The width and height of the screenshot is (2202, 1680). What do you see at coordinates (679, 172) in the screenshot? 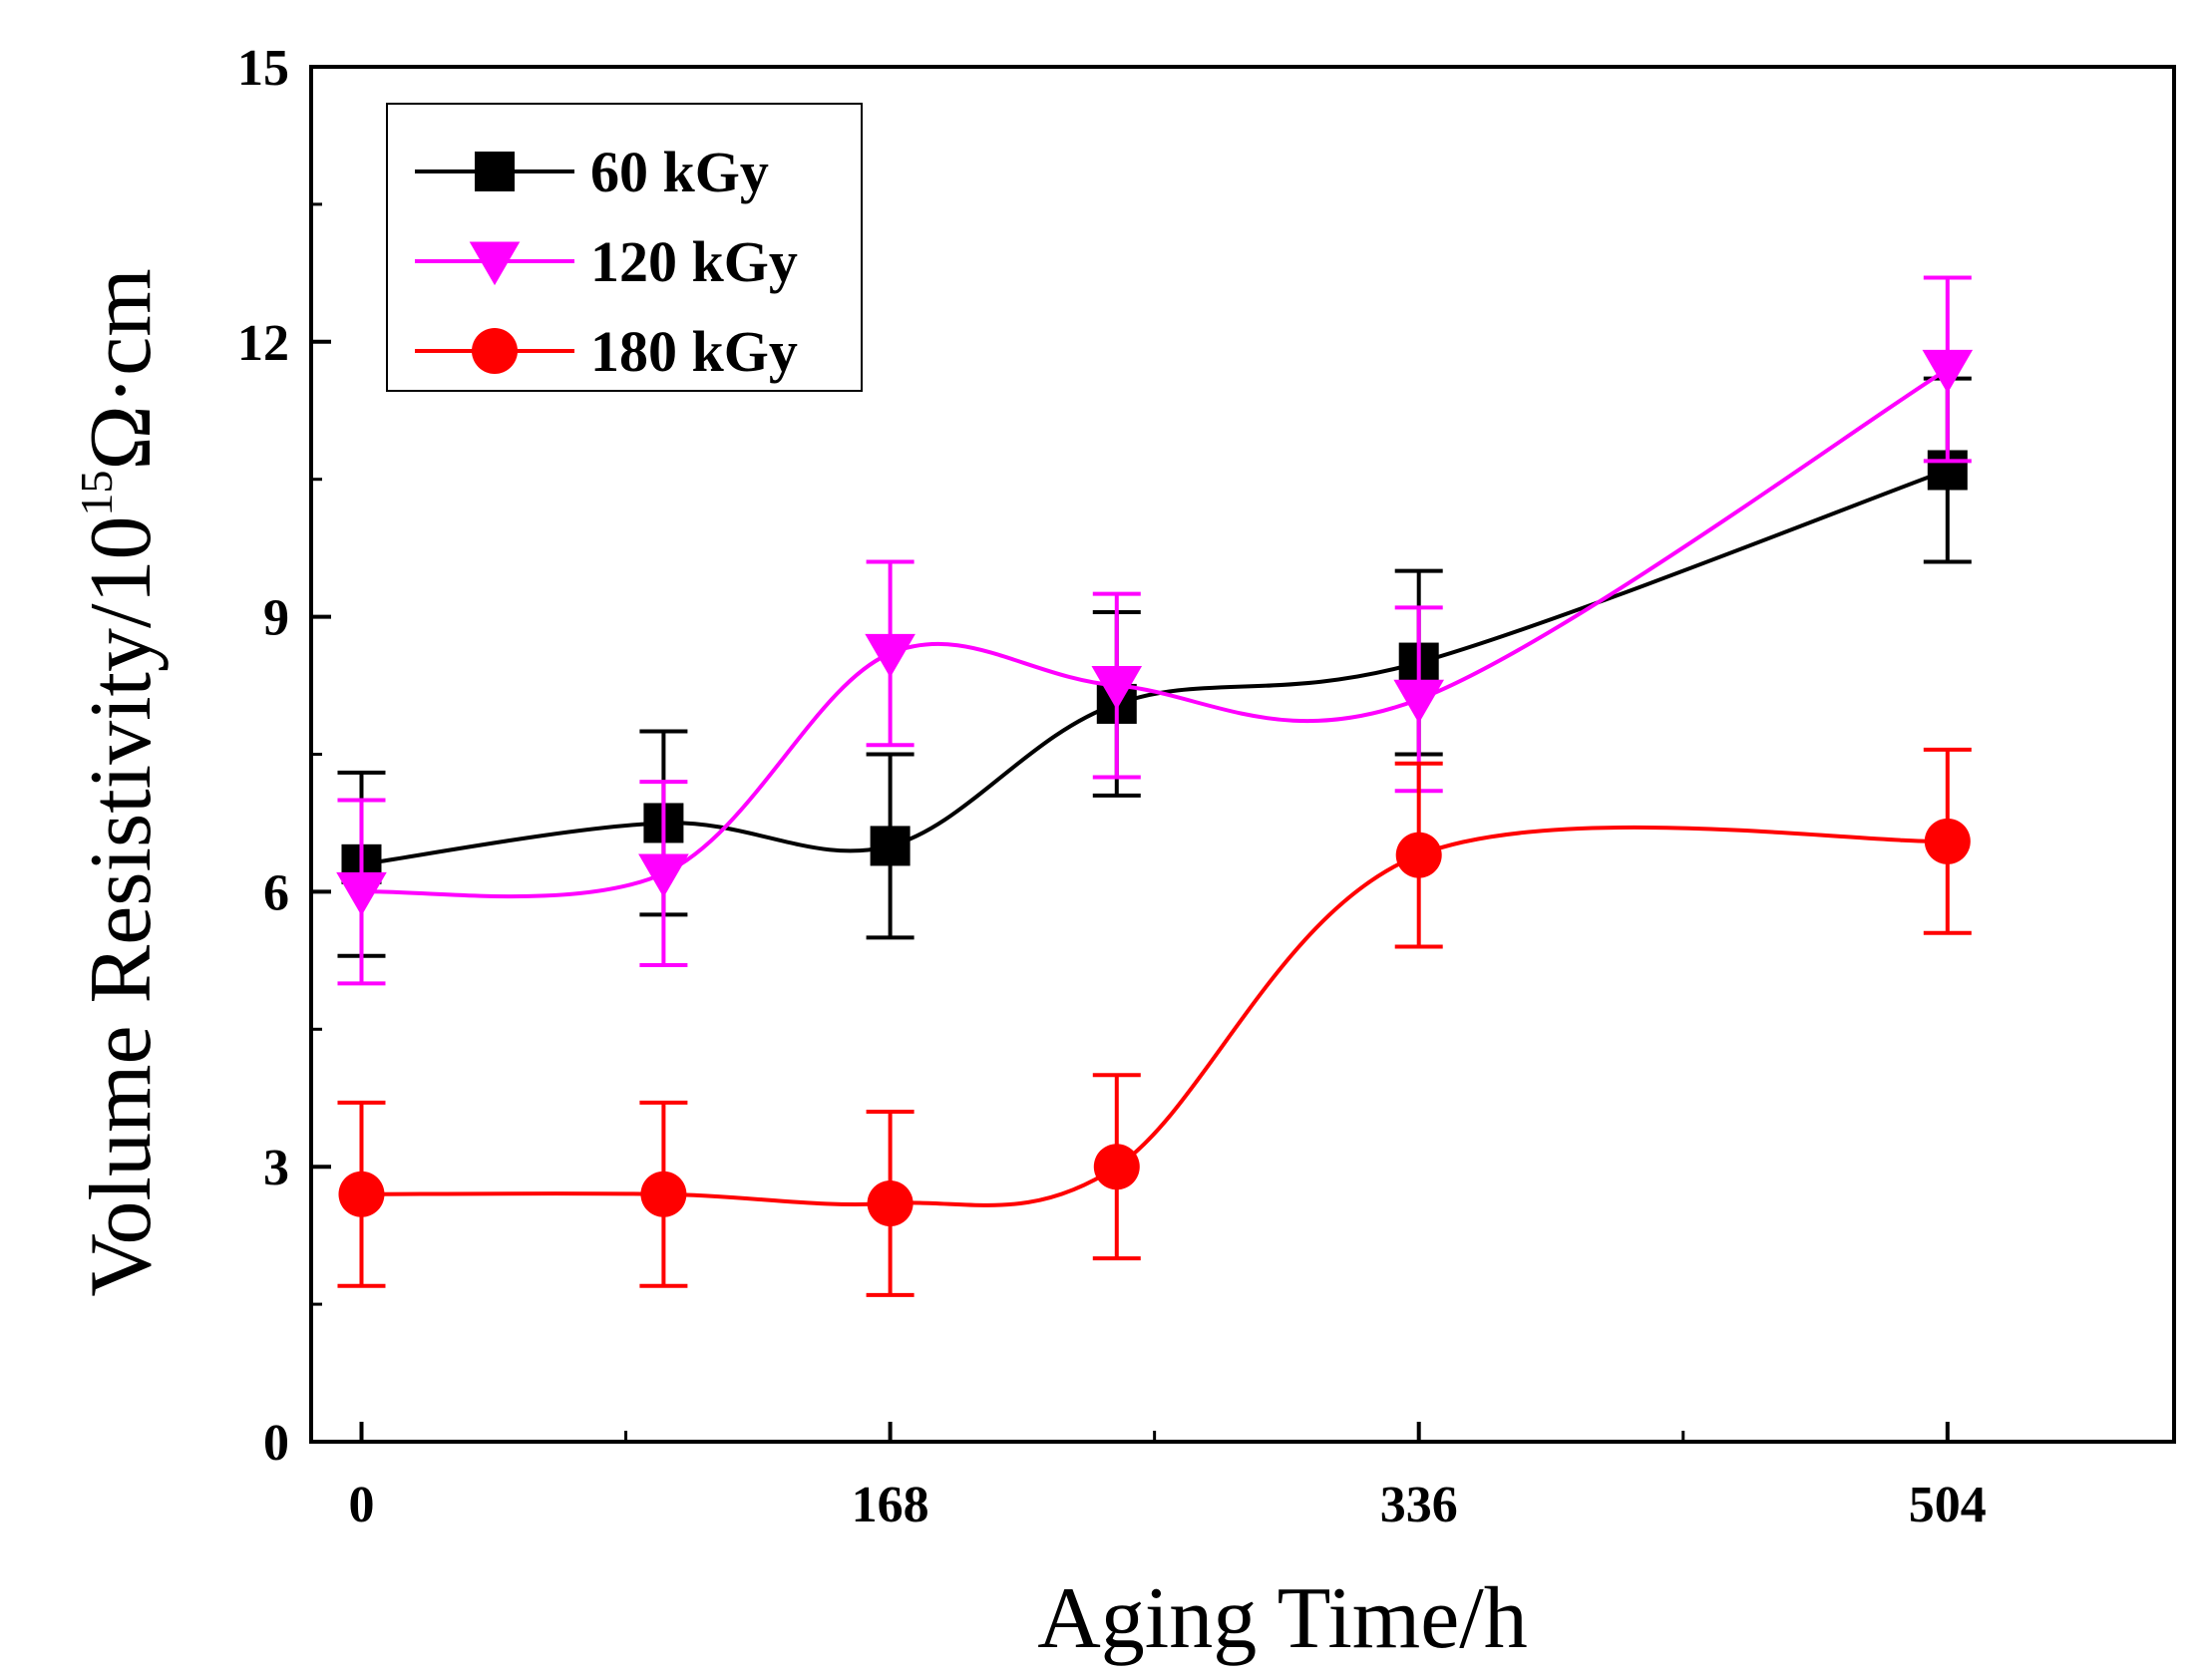
I see `legend-label: 60 kGy` at bounding box center [679, 172].